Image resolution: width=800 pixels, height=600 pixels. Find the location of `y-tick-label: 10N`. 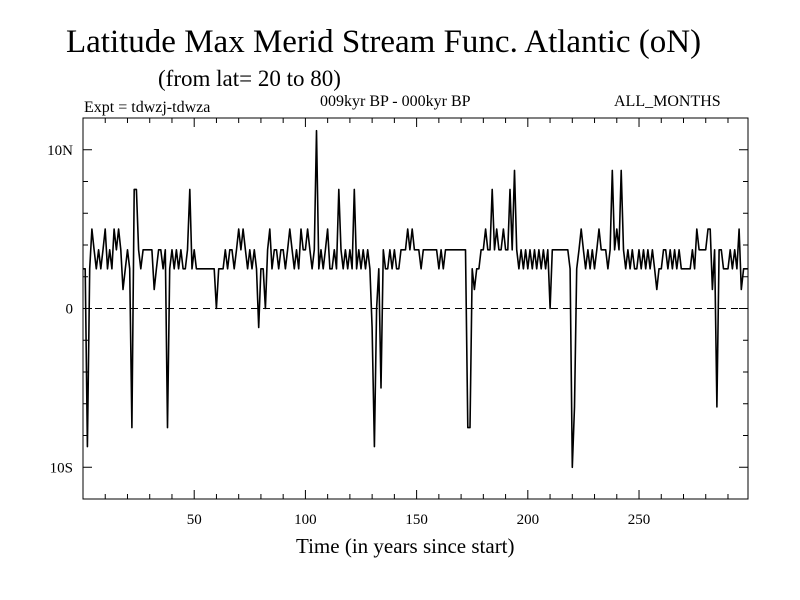

y-tick-label: 10N is located at coordinates (60, 151).